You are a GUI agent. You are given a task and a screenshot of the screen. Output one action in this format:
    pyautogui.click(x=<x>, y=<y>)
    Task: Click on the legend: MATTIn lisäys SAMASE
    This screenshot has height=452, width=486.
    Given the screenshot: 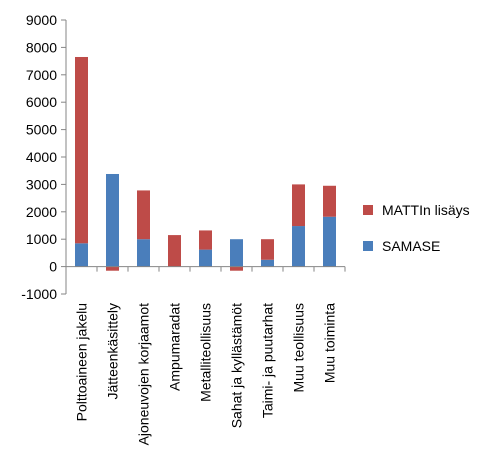 What is the action you would take?
    pyautogui.click(x=416, y=228)
    